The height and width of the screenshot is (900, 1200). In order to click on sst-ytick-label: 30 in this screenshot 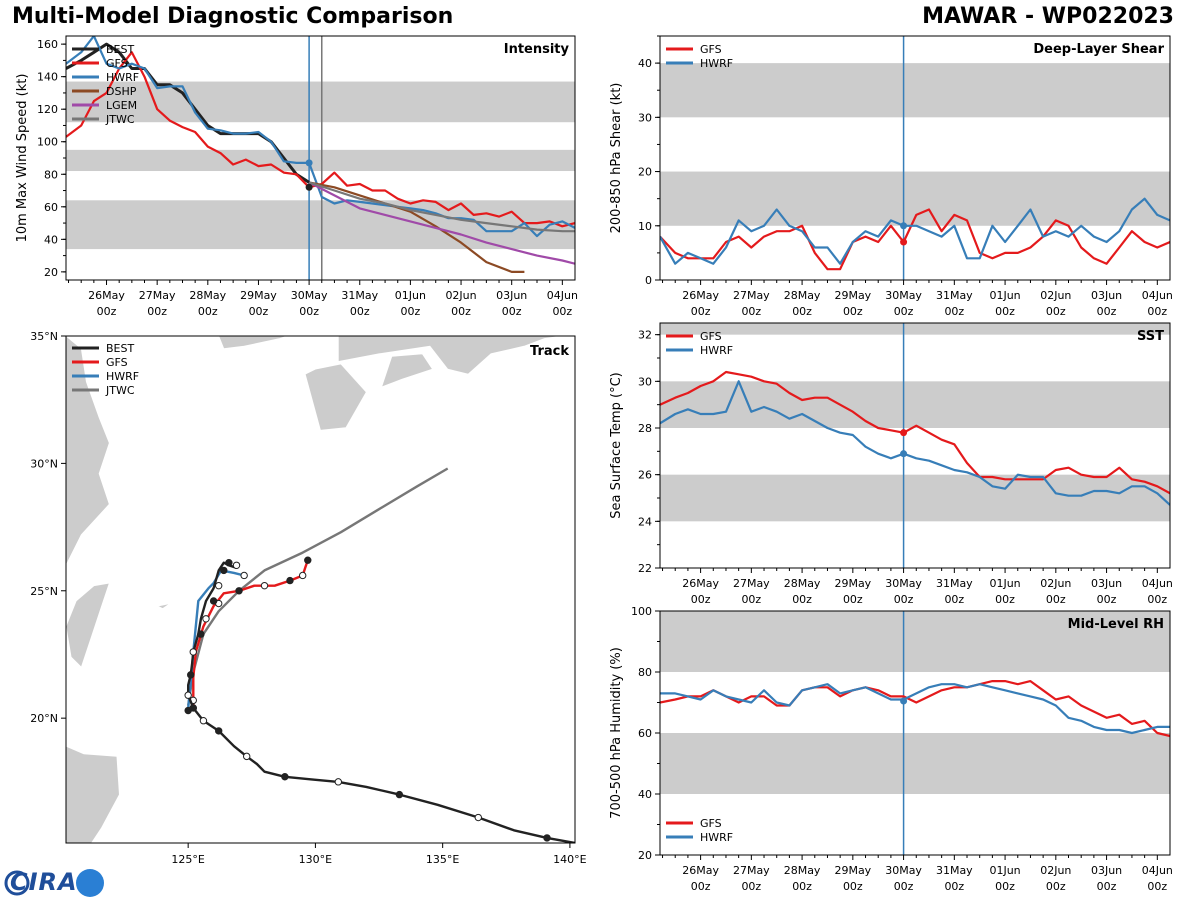, I will do `click(645, 381)`.